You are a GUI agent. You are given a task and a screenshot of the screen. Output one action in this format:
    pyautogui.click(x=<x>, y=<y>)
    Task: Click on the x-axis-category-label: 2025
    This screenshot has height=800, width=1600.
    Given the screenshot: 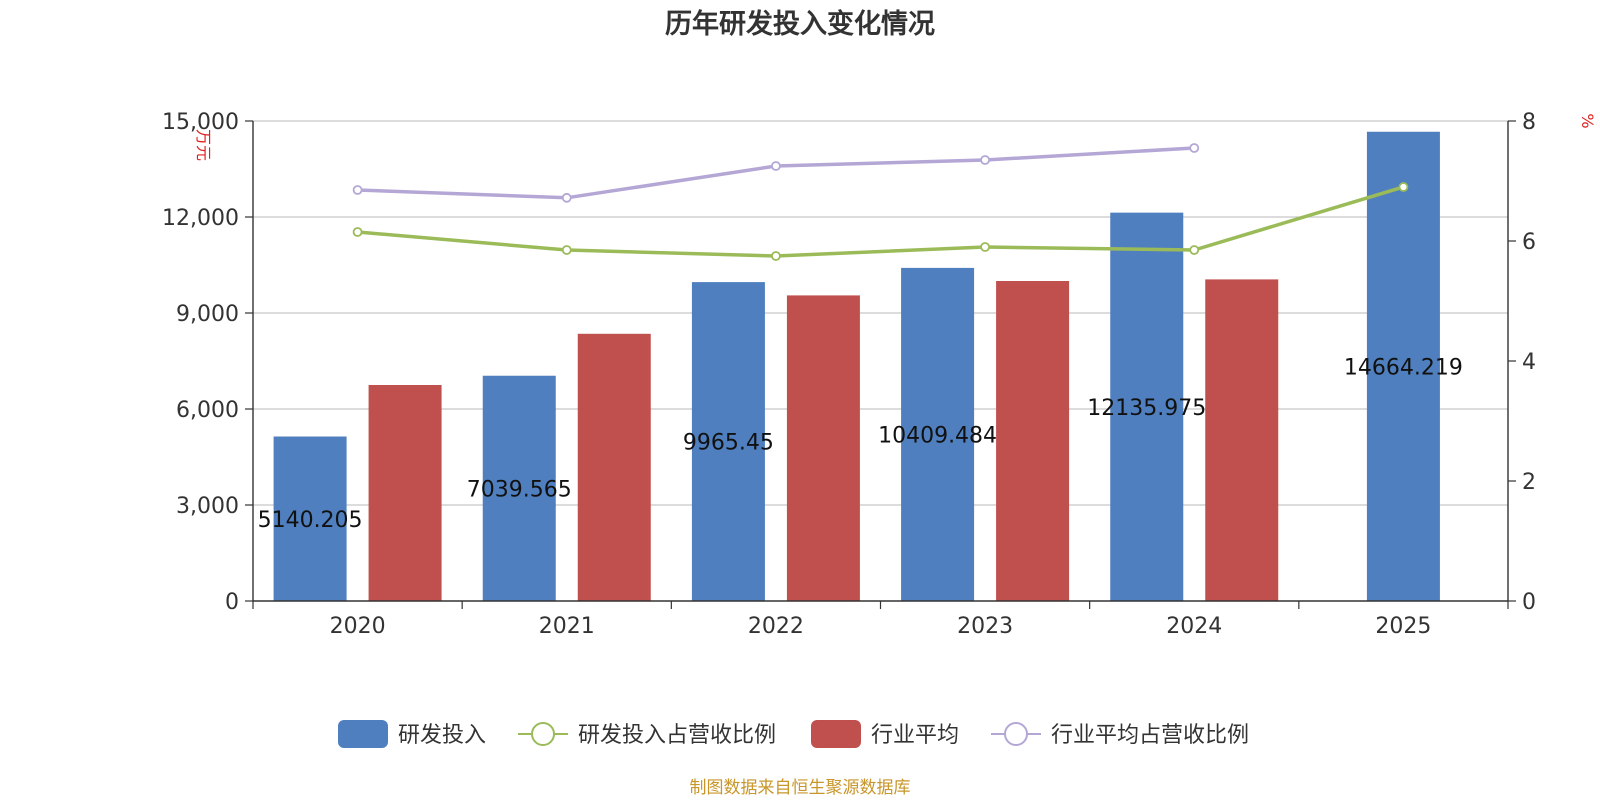 What is the action you would take?
    pyautogui.click(x=1403, y=626)
    